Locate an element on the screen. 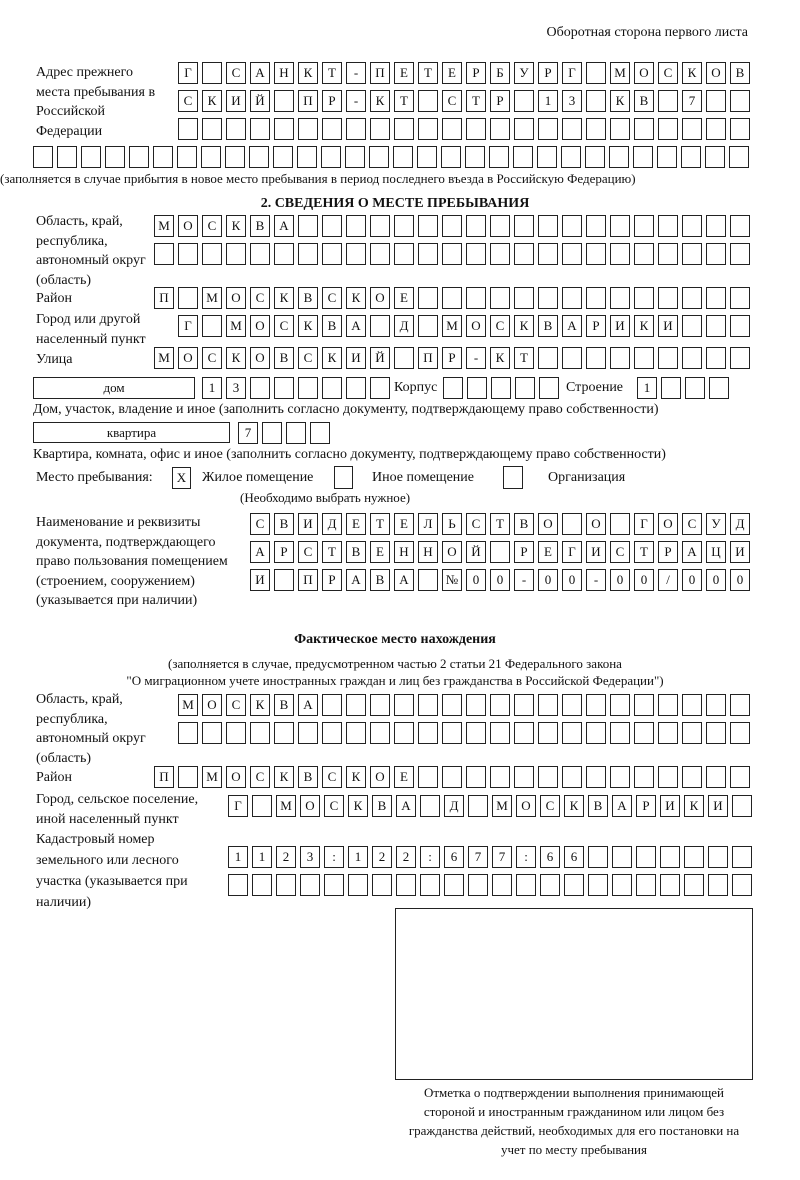  char-cell: № is located at coordinates (452, 580).